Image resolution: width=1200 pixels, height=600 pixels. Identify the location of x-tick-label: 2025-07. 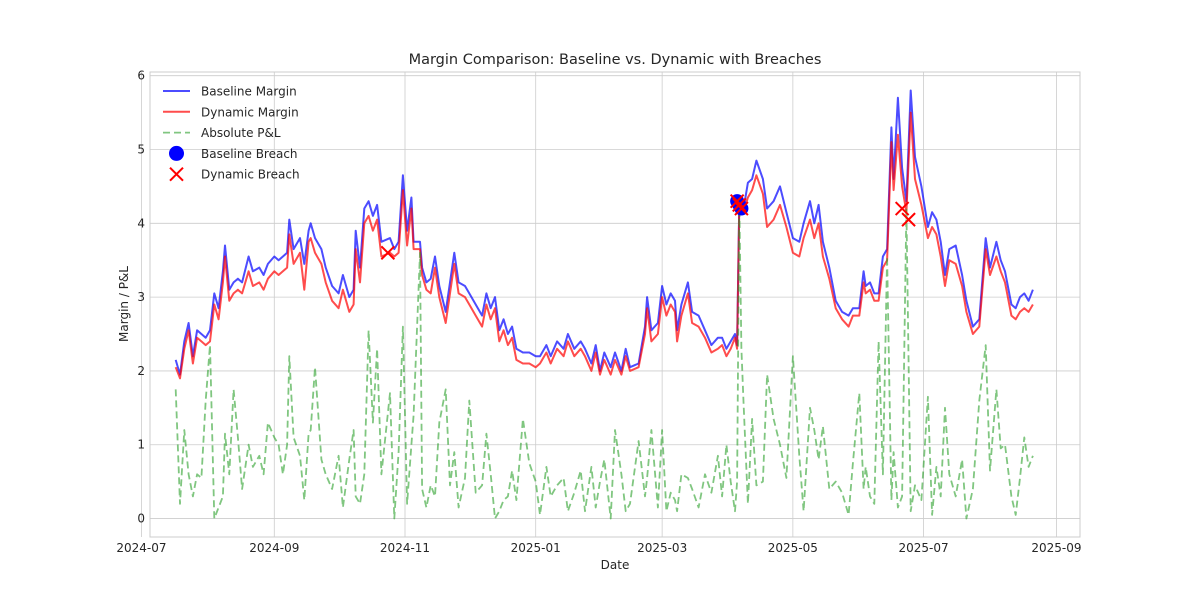
(924, 548).